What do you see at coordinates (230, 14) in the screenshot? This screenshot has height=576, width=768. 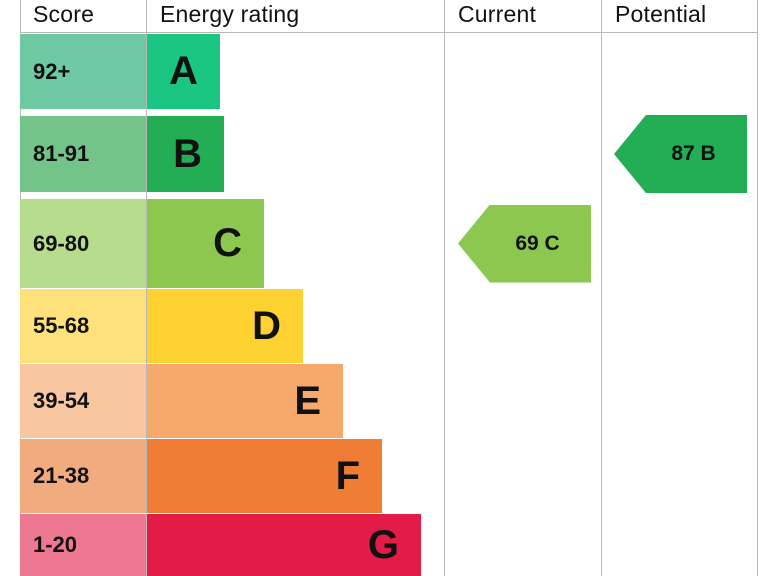 I see `header-energy-rating: Energy rating` at bounding box center [230, 14].